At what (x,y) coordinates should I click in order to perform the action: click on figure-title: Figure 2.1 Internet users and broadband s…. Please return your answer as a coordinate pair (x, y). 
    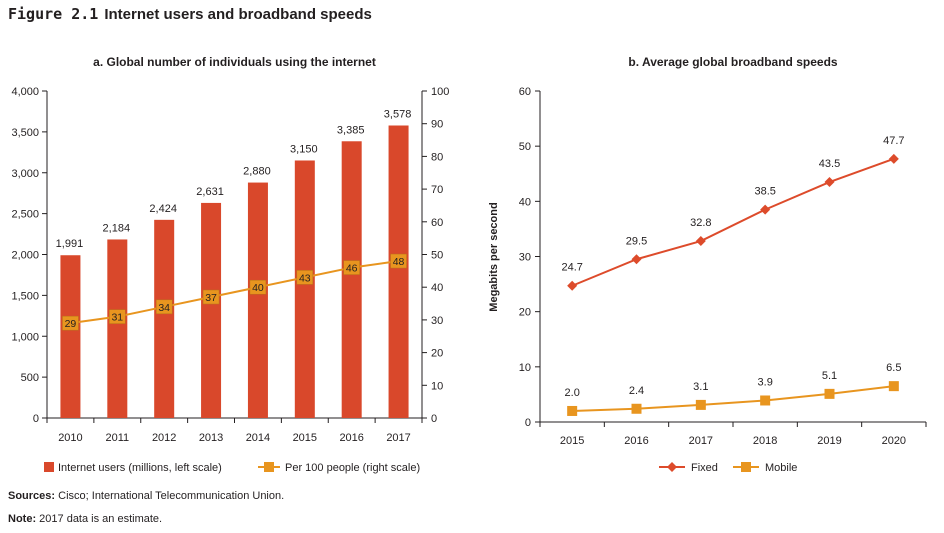
    Looking at the image, I should click on (190, 14).